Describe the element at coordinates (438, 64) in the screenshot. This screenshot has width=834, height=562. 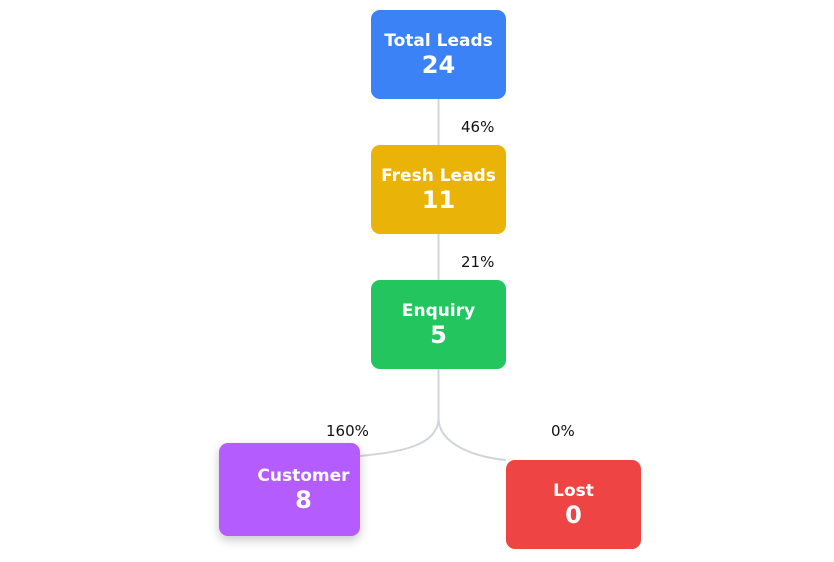
I see `node-total-leads-value: 24` at that location.